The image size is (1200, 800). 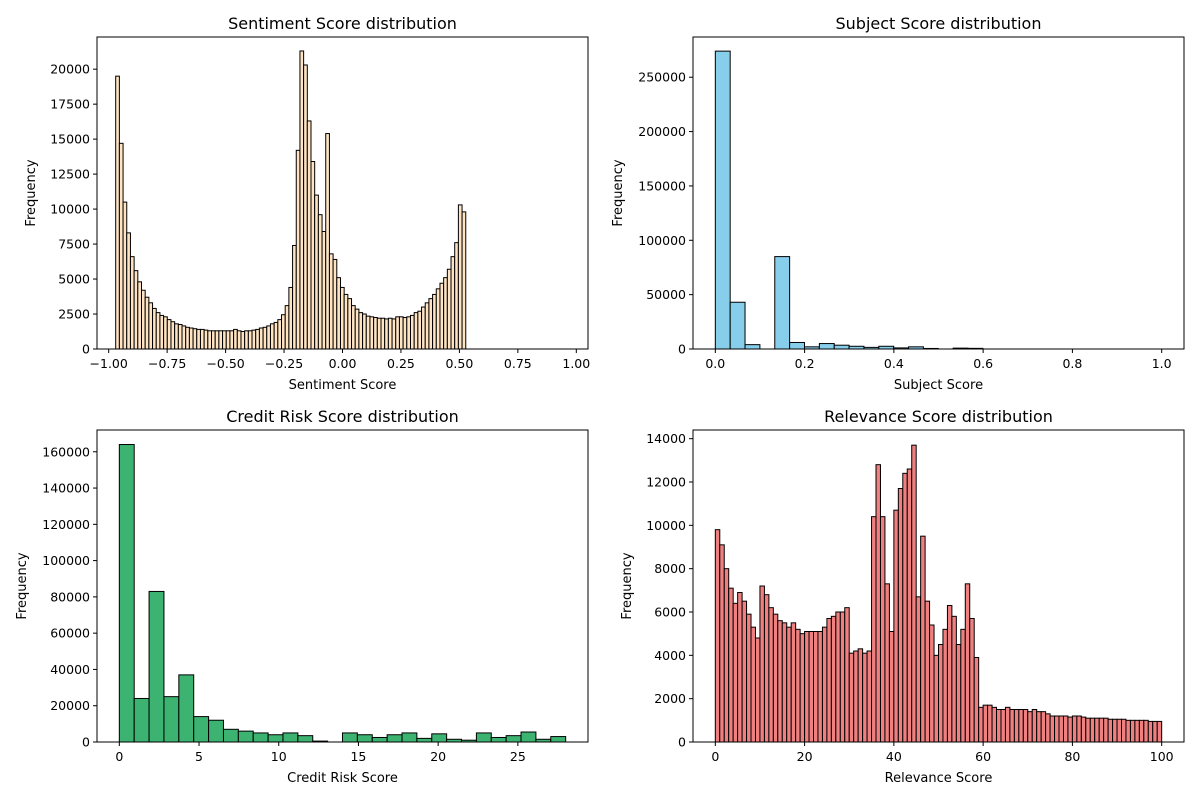 What do you see at coordinates (73, 209) in the screenshot?
I see `sentiment-y-ticks: 0 2500 5000 7500 10000 12500 15000 17500 20000` at bounding box center [73, 209].